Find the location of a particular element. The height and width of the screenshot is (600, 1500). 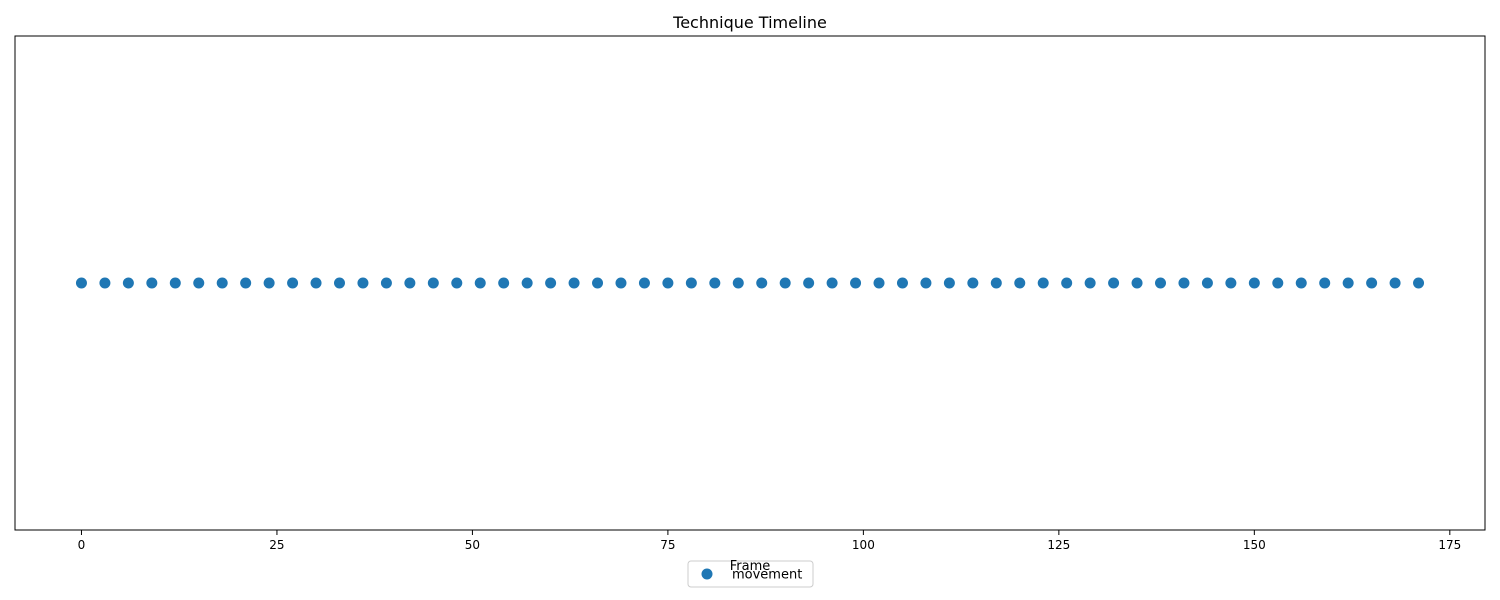

x-tick-label: 175 is located at coordinates (1449, 545).